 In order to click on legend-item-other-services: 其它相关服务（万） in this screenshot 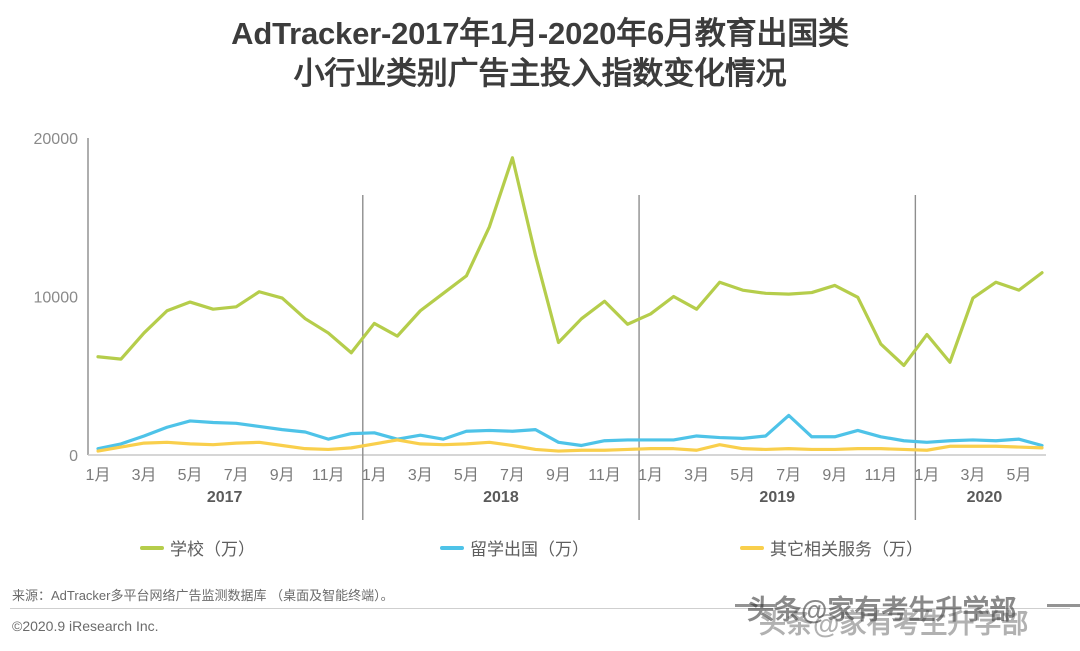, I will do `click(831, 547)`.